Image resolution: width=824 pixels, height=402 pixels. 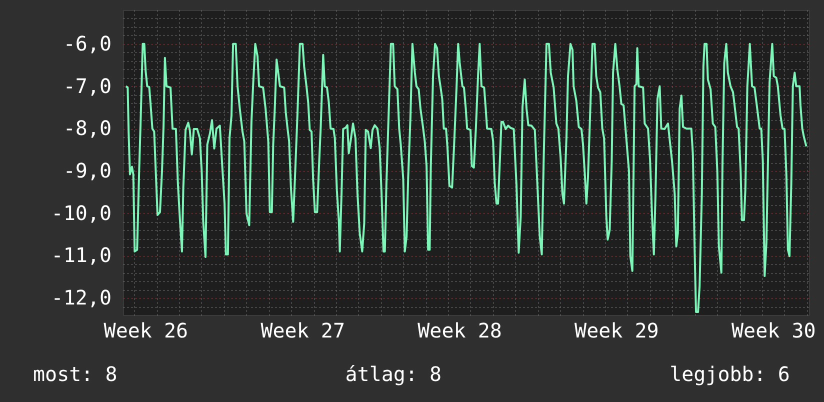 What do you see at coordinates (616, 330) in the screenshot?
I see `x-tick-label: Week 29` at bounding box center [616, 330].